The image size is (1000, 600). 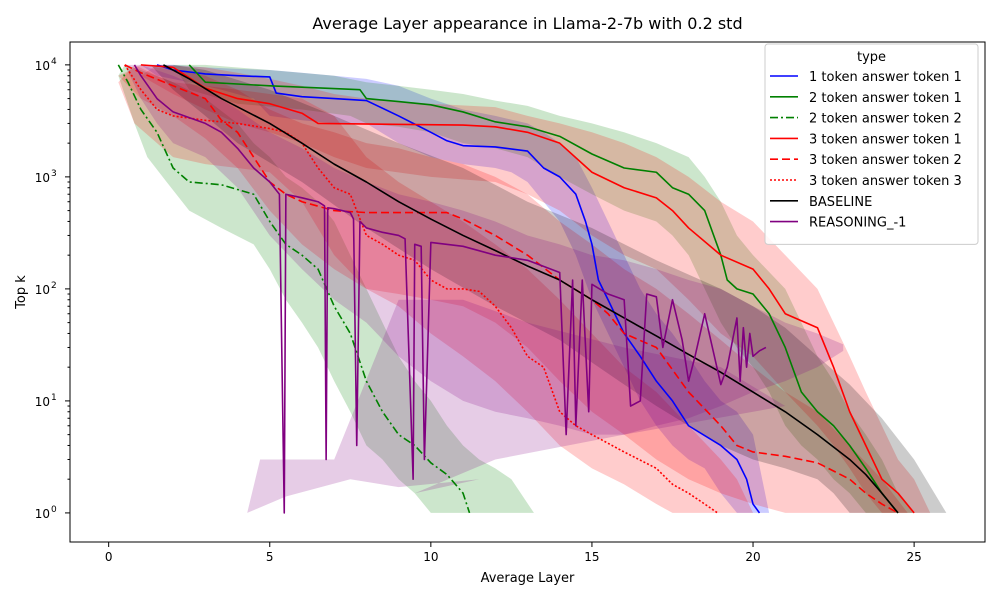 I want to click on x-axis-label: Average Layer, so click(x=528, y=578).